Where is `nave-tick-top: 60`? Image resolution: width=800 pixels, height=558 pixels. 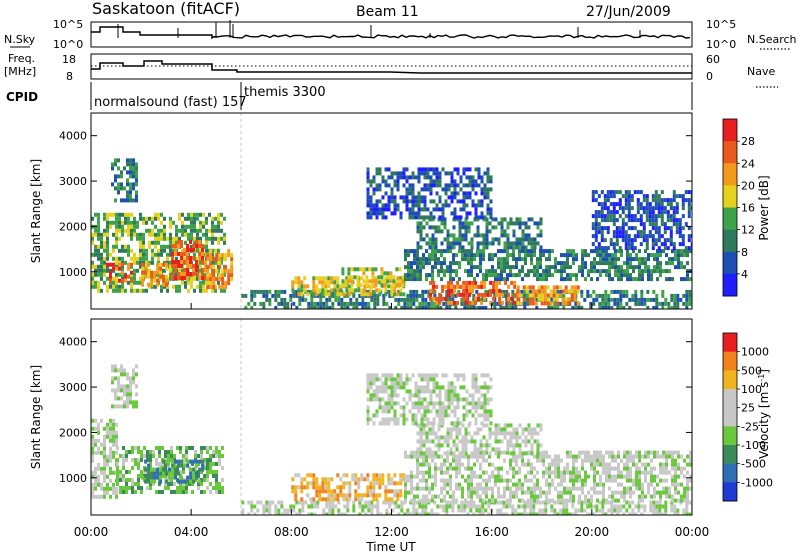 nave-tick-top: 60 is located at coordinates (713, 59).